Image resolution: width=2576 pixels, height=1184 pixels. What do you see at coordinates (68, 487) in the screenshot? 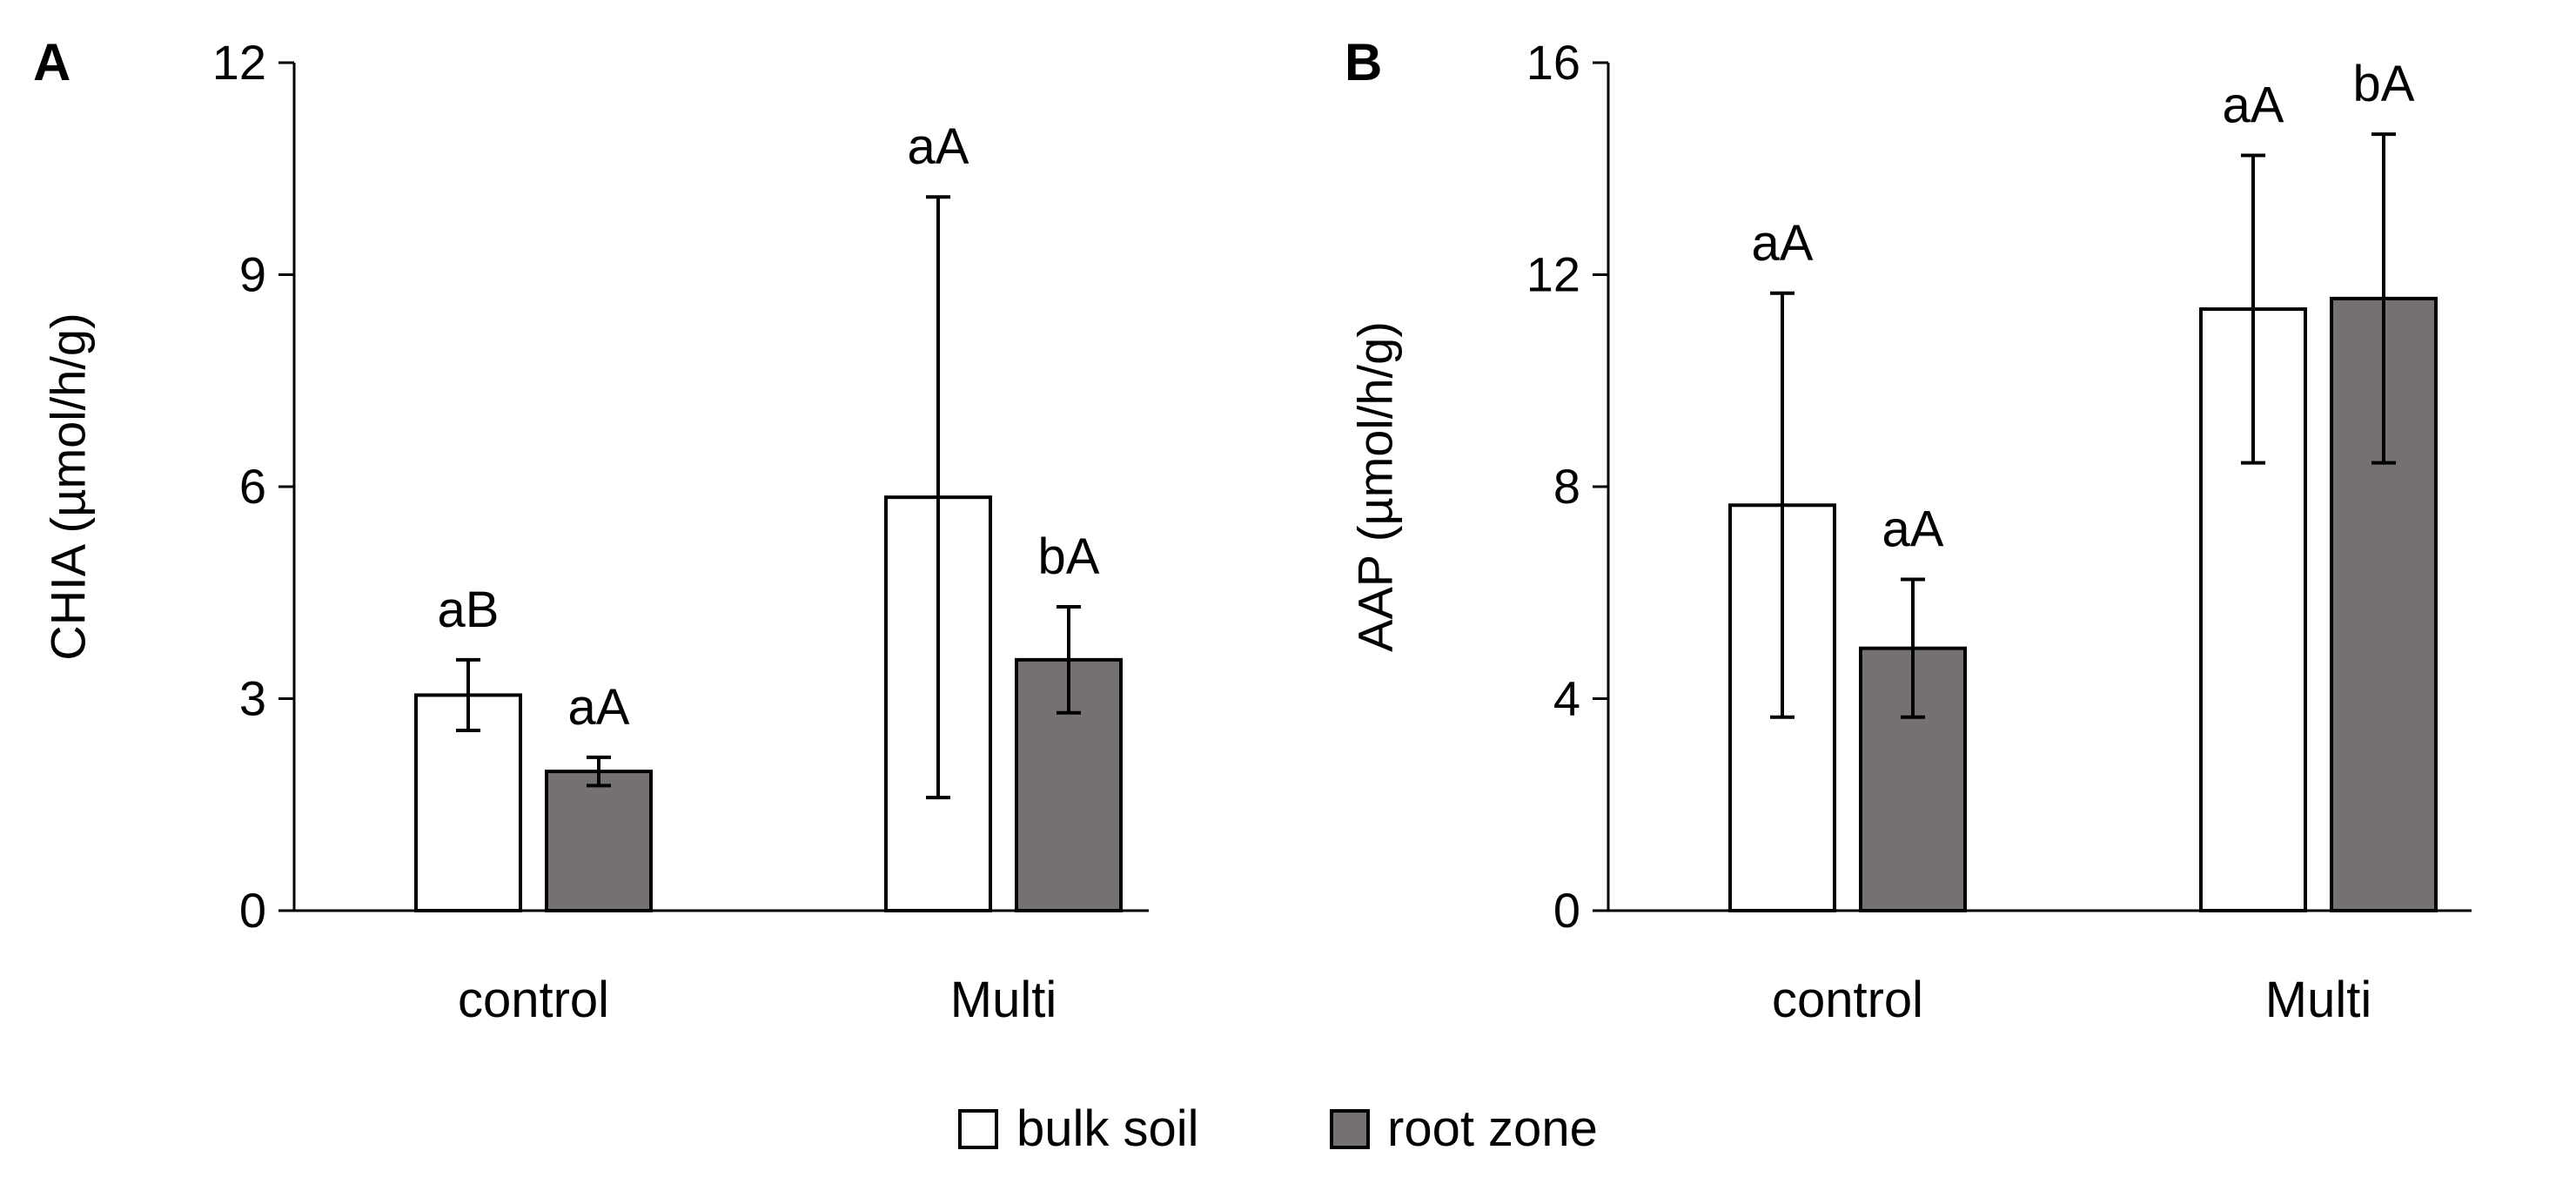
I see `y-axis-title: CHIA (µmol/h/g)` at bounding box center [68, 487].